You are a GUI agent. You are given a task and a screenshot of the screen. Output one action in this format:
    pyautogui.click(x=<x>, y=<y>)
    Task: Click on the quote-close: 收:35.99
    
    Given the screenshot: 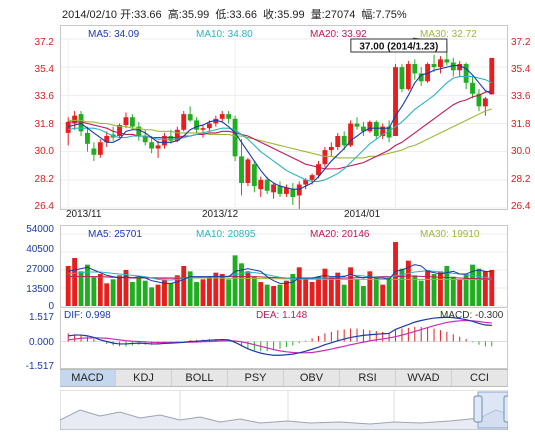 What is the action you would take?
    pyautogui.click(x=284, y=15)
    